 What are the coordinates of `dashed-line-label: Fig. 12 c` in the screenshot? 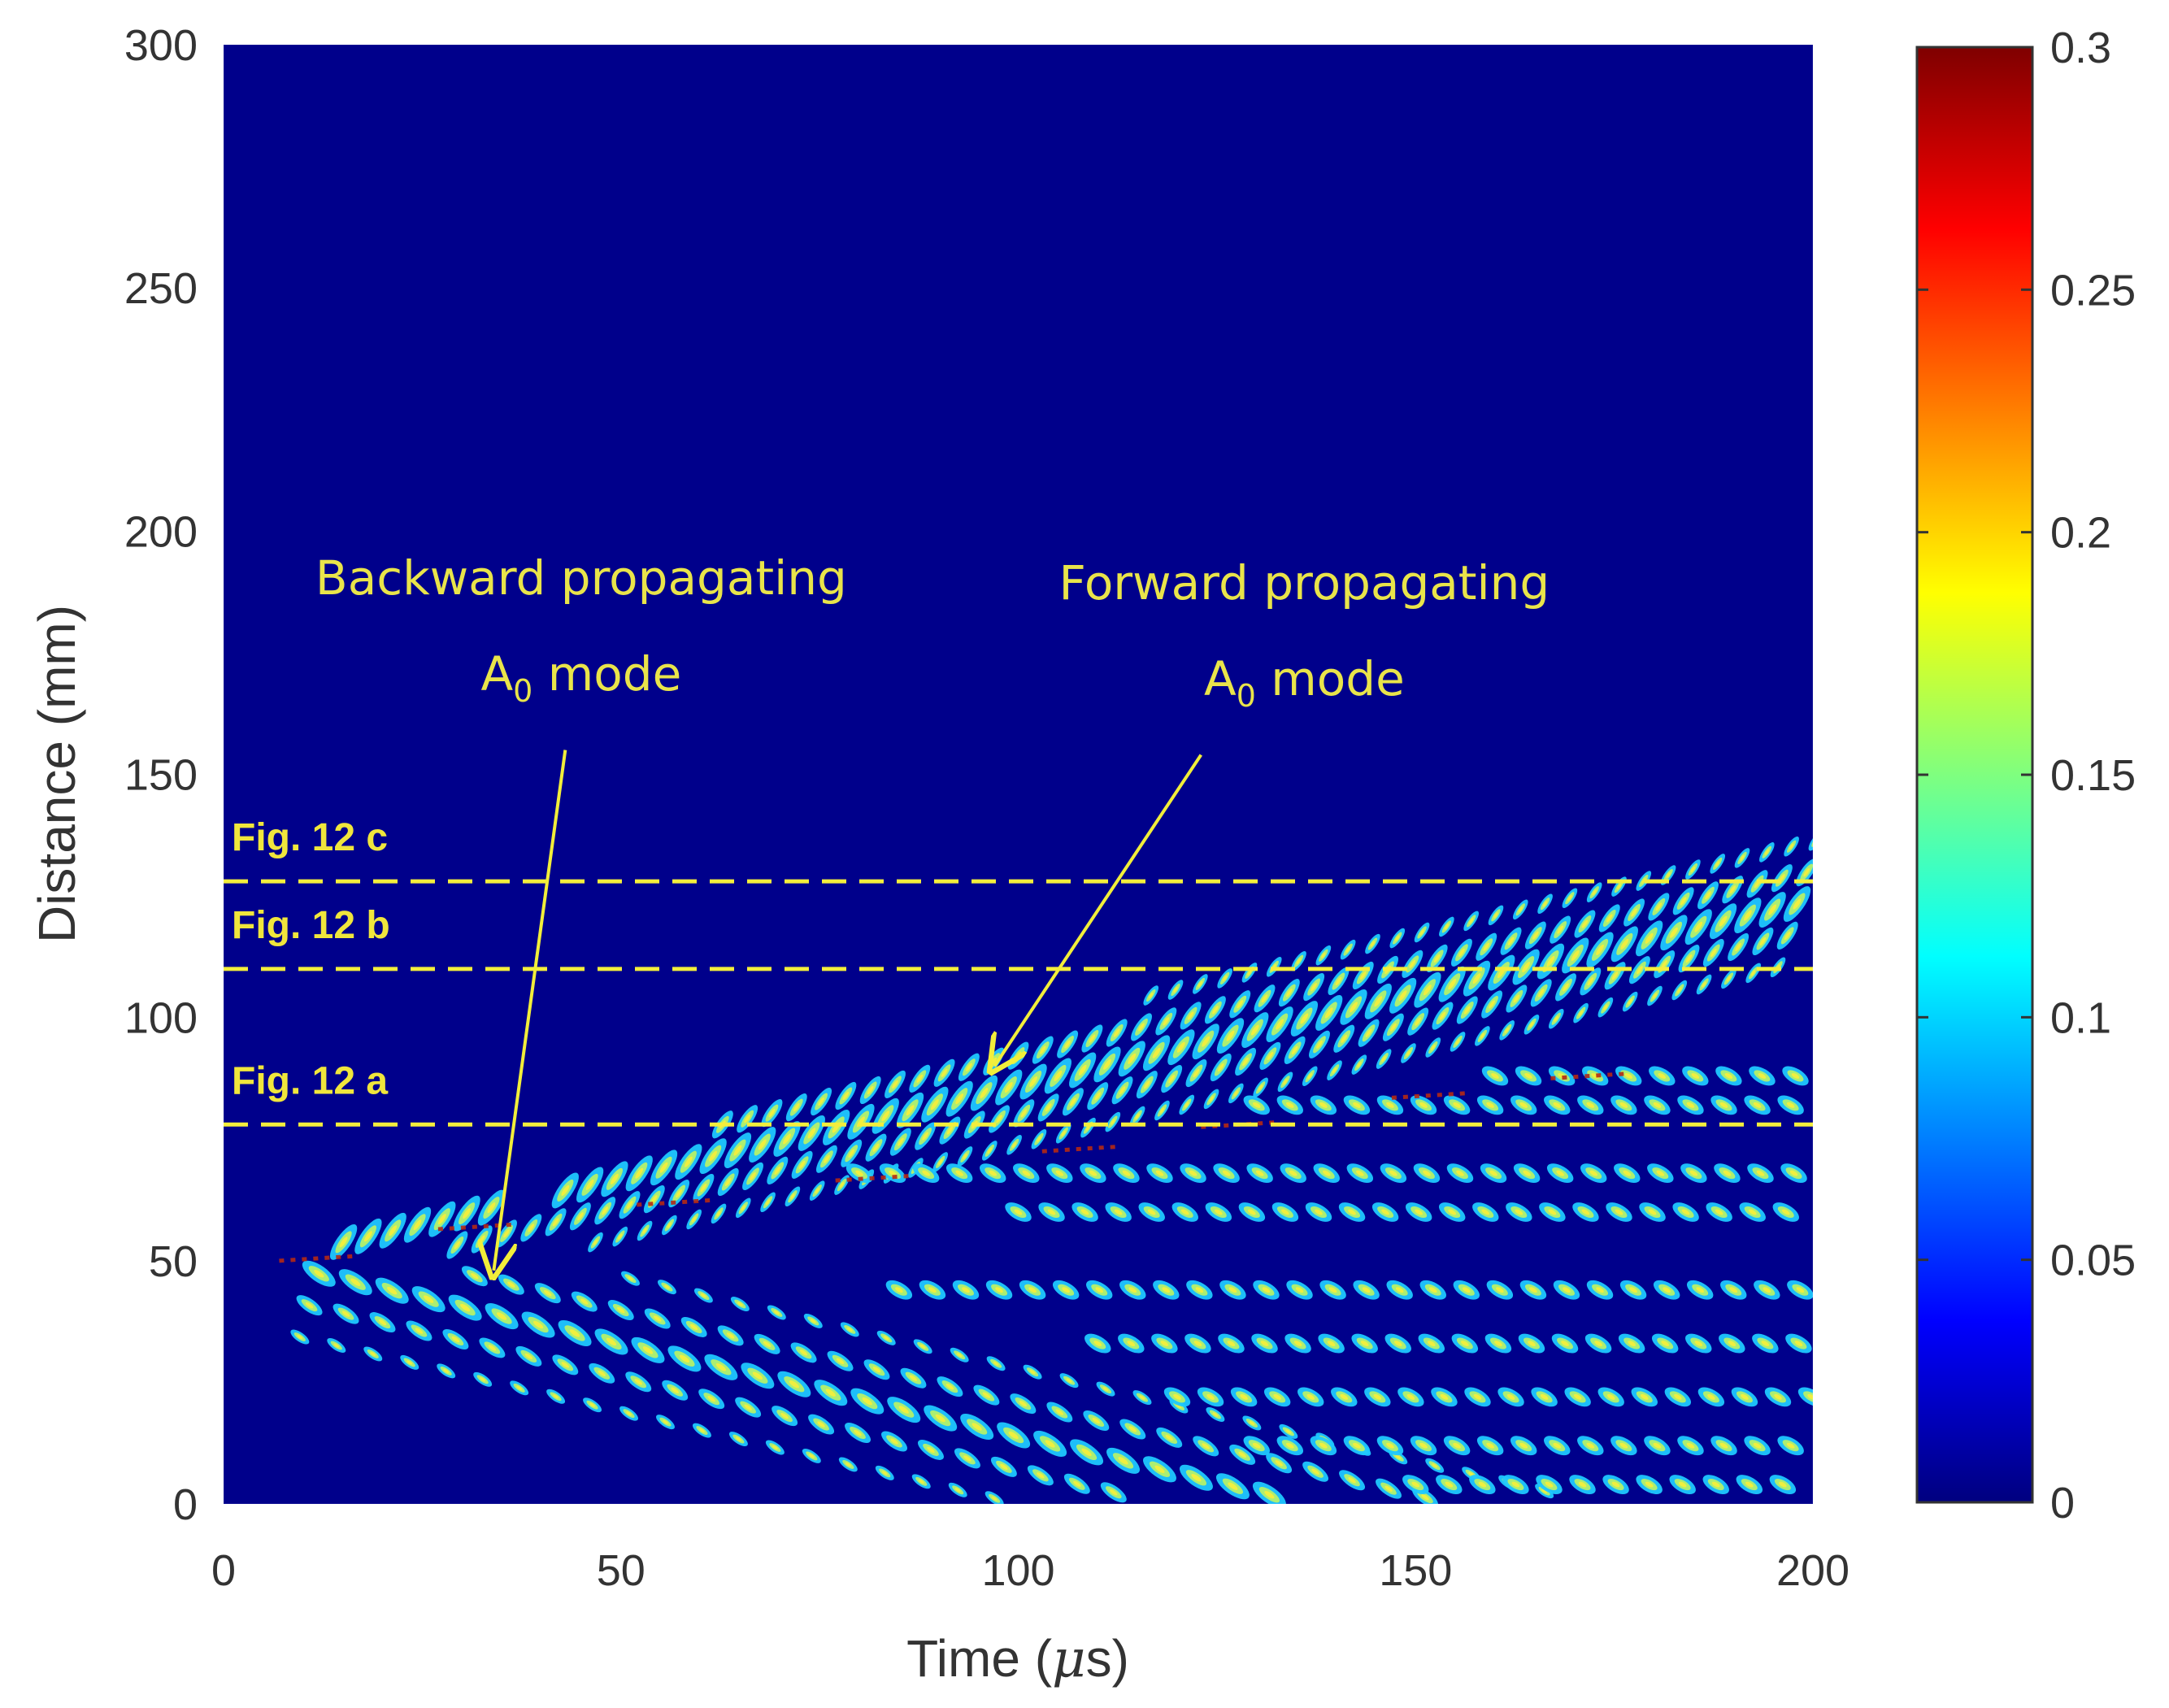 It's located at (310, 838).